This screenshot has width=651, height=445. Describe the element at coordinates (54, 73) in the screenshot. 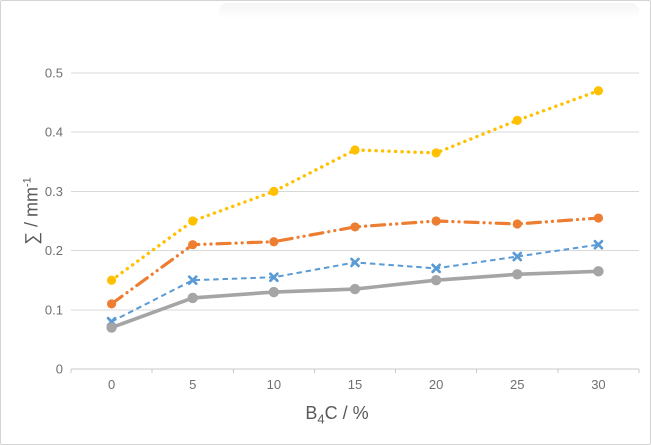

I see `y-tick-label: 0.5` at that location.